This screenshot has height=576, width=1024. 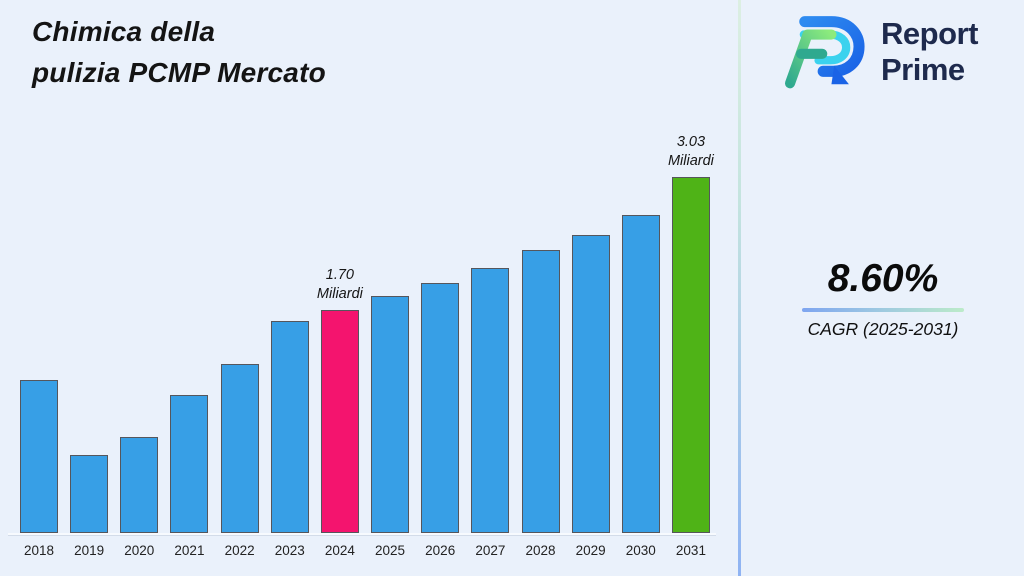 I want to click on bar-2025, so click(x=390, y=414).